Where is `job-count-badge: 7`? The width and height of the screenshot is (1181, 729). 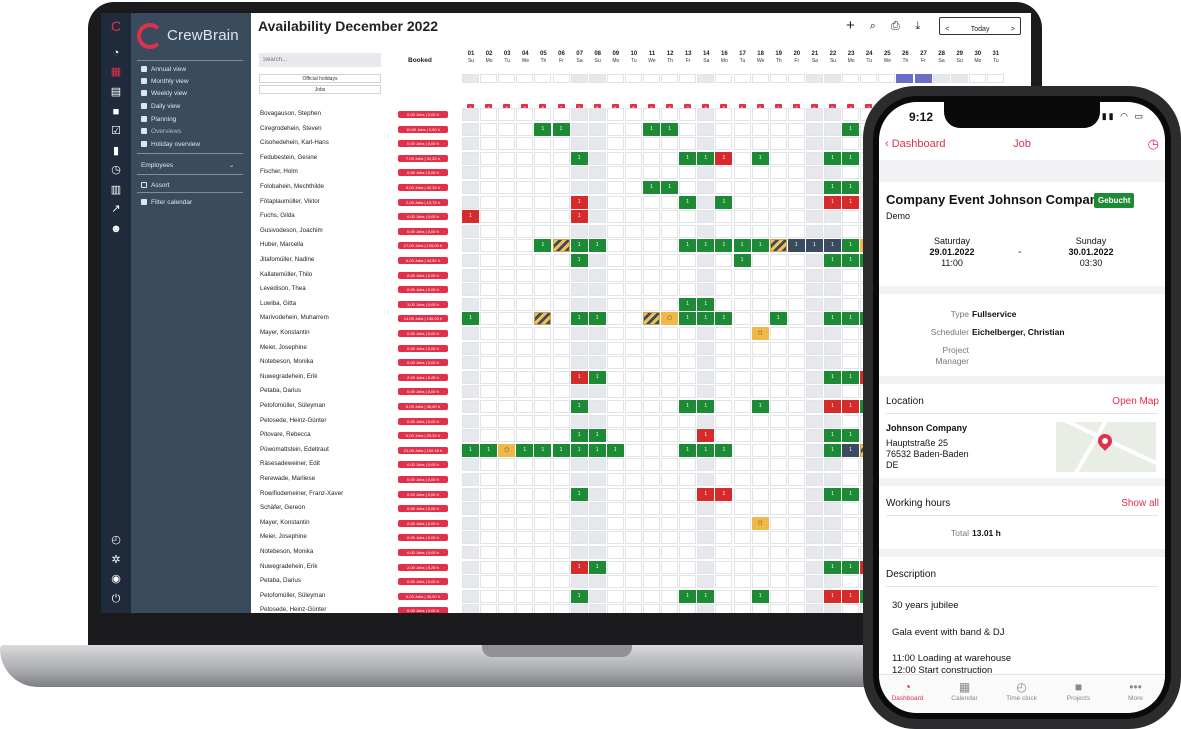 job-count-badge: 7 is located at coordinates (561, 107).